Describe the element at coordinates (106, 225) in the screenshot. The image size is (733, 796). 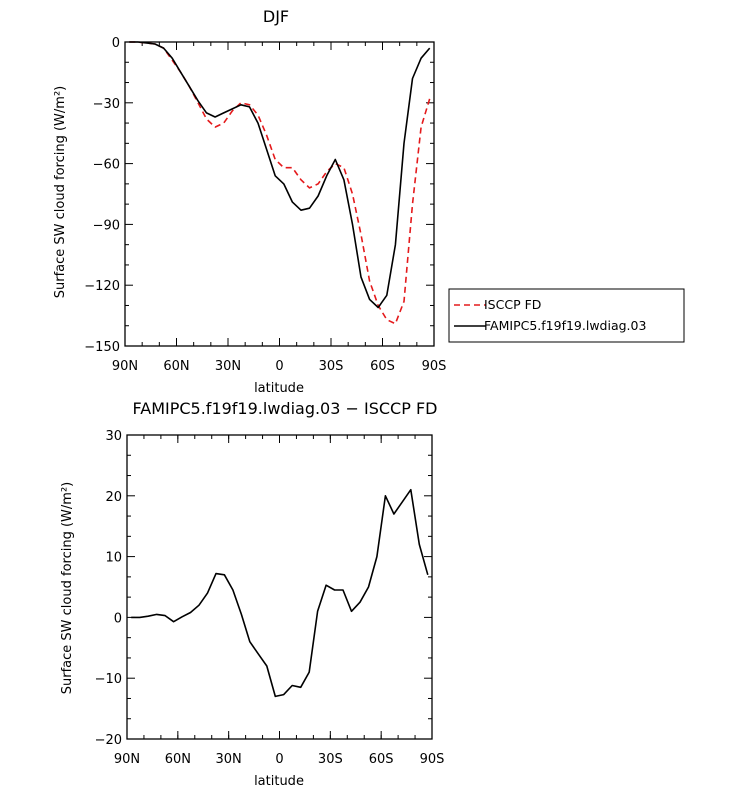
I see `top-y-tick-label: −90` at that location.